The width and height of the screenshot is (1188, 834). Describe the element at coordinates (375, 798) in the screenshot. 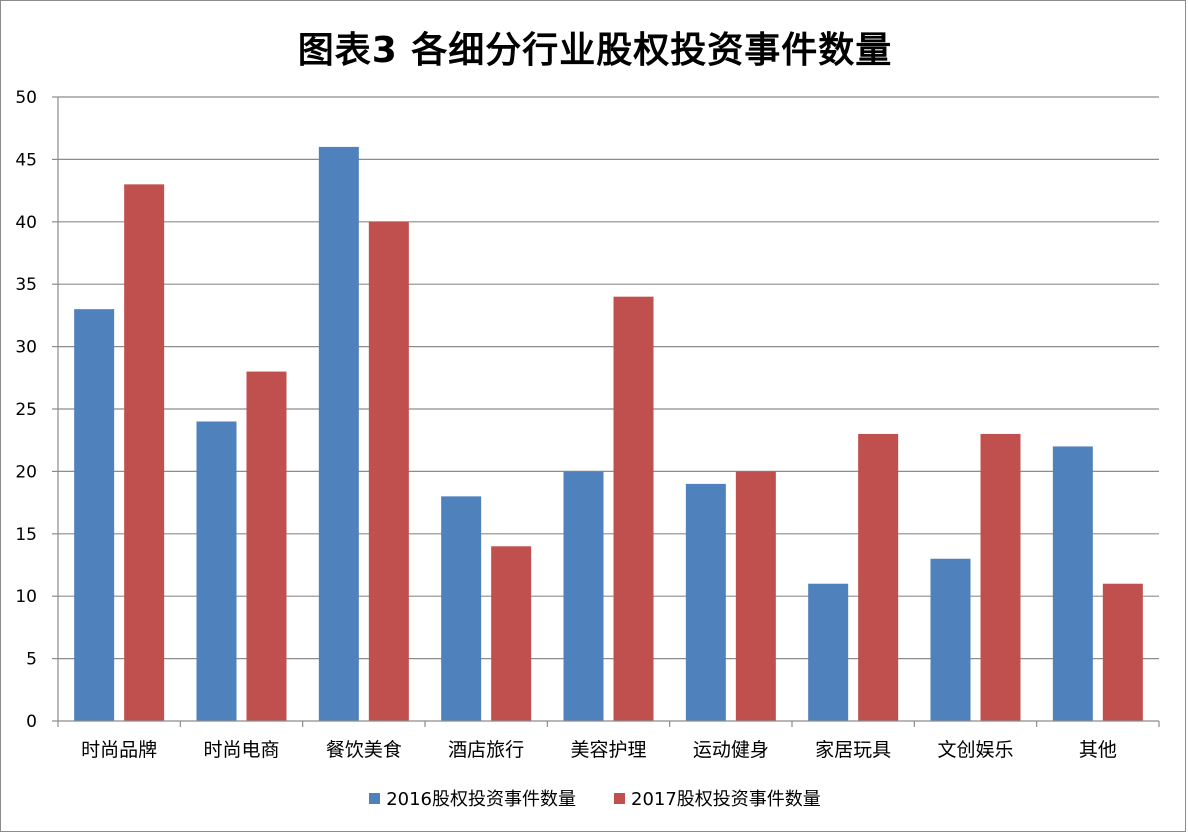

I see `legend-swatch-2016` at that location.